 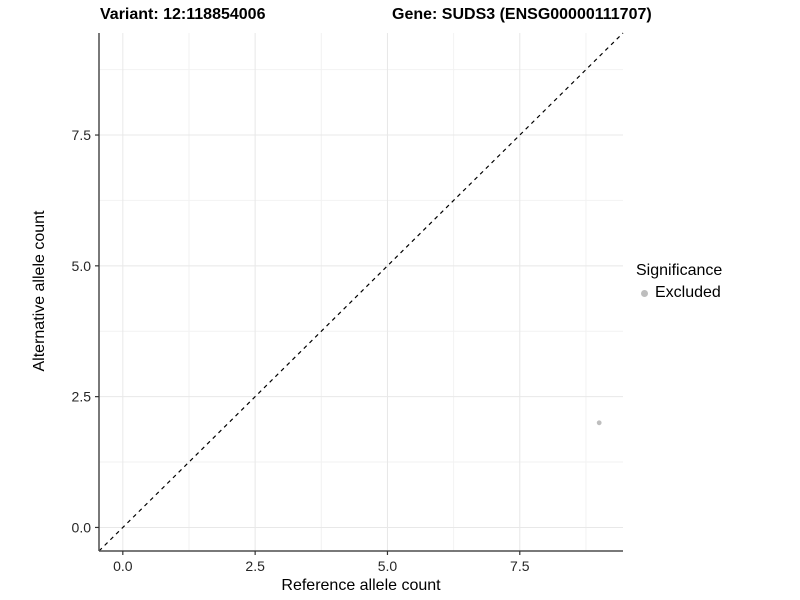 What do you see at coordinates (361, 585) in the screenshot?
I see `x-axis-title: Reference allele count` at bounding box center [361, 585].